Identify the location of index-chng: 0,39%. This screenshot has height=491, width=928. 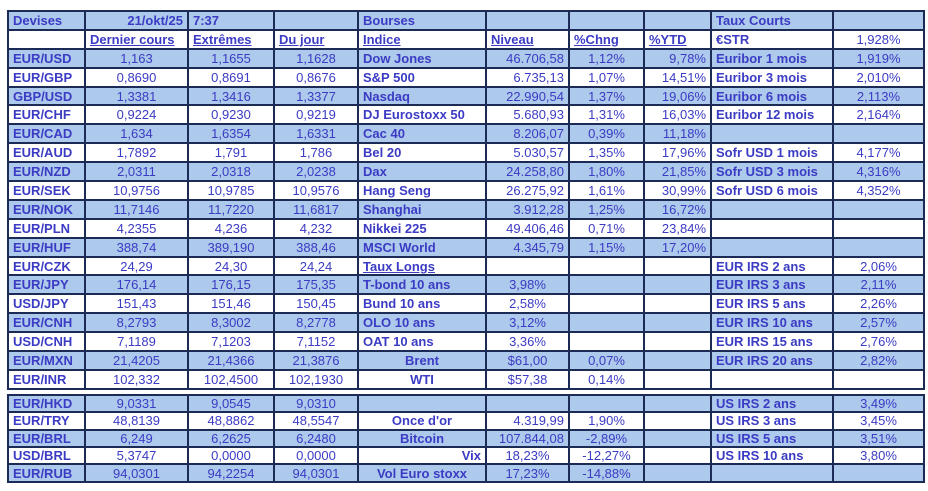
(607, 135).